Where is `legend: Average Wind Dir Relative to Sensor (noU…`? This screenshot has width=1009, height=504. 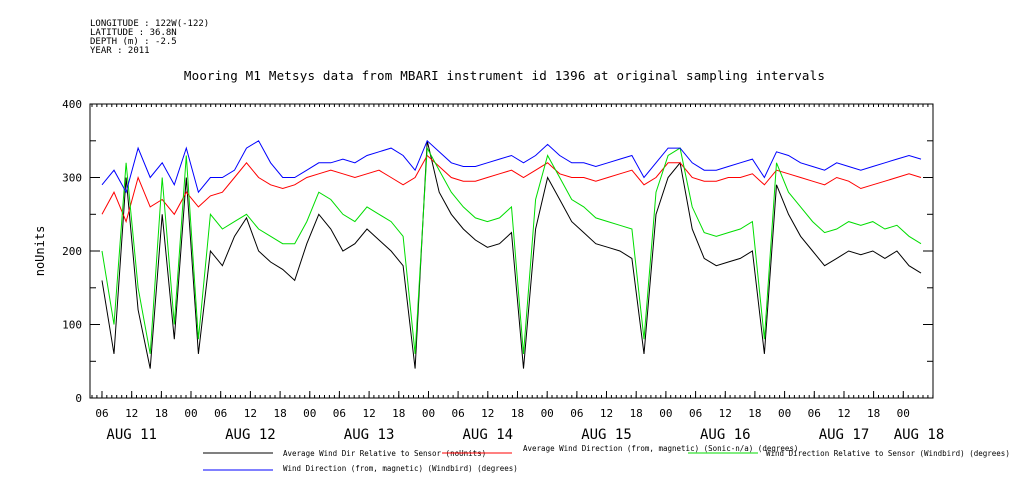
legend: Average Wind Dir Relative to Sensor (noU… is located at coordinates (606, 458).